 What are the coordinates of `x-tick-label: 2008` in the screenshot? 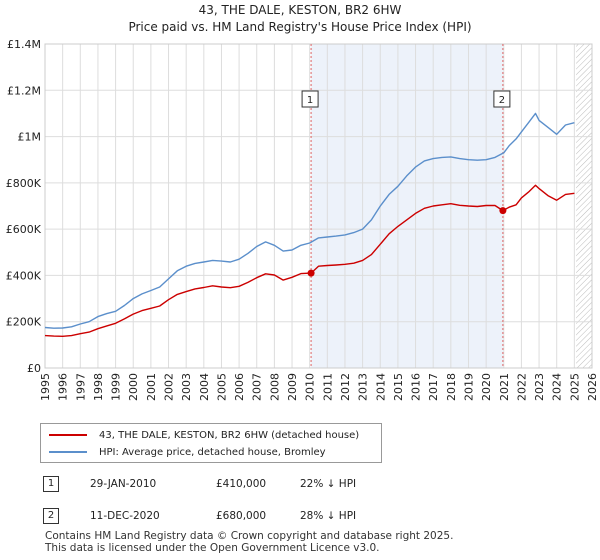 It's located at (274, 387).